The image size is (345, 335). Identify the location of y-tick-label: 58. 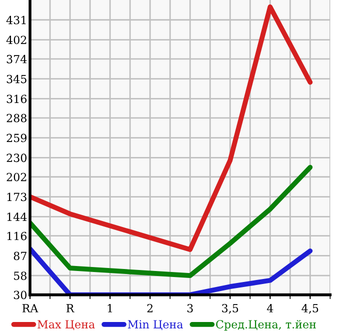
(20, 276).